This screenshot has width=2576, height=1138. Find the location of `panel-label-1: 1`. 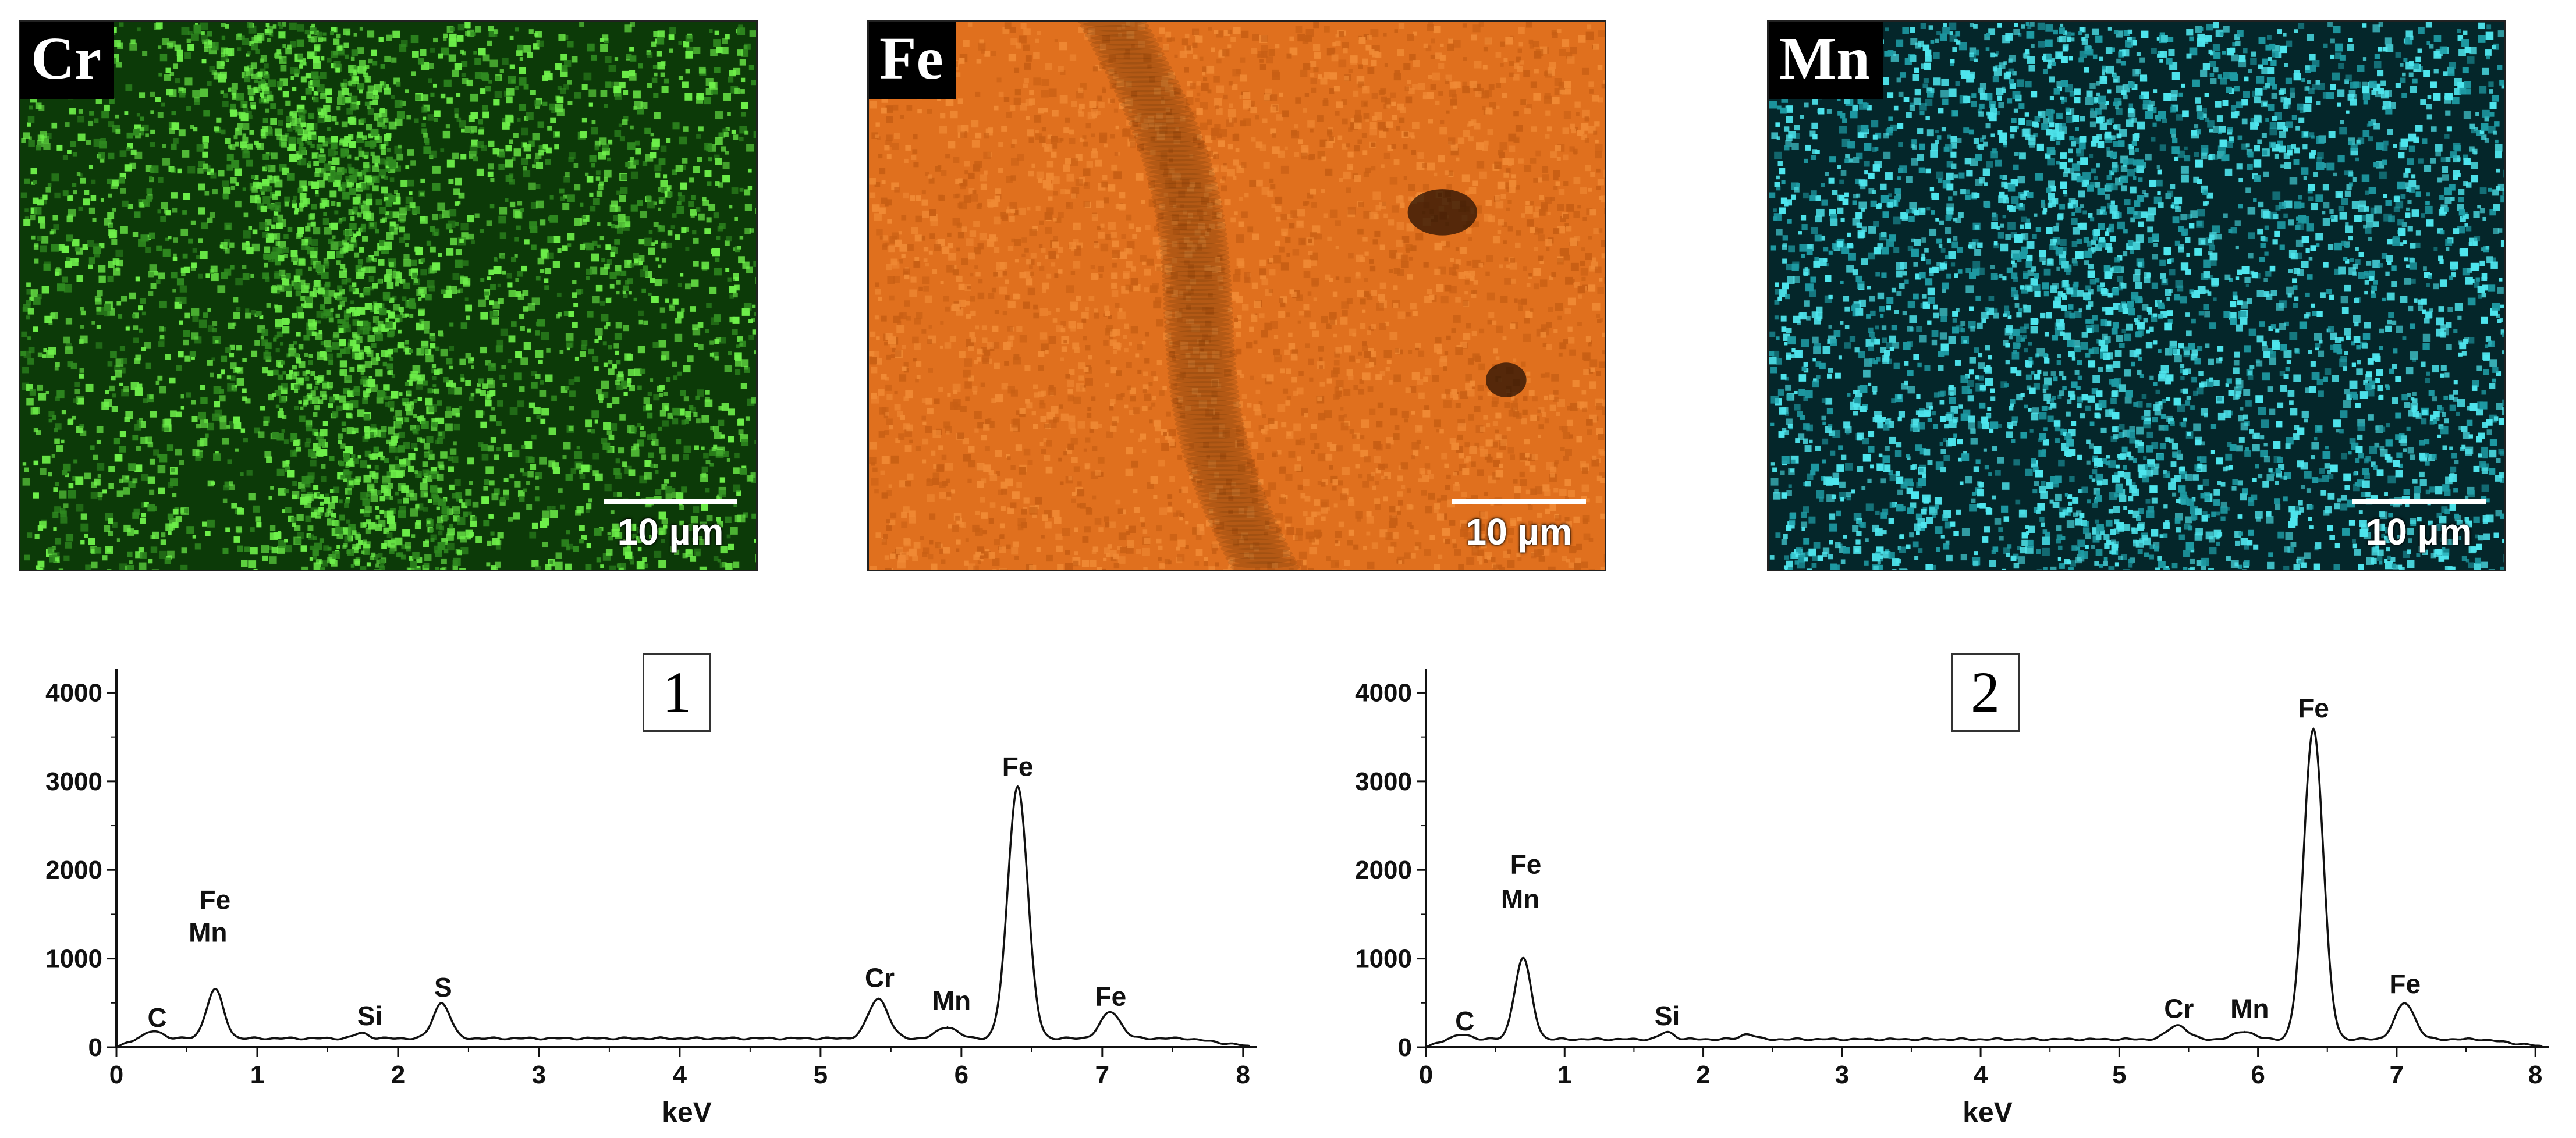

panel-label-1: 1 is located at coordinates (677, 692).